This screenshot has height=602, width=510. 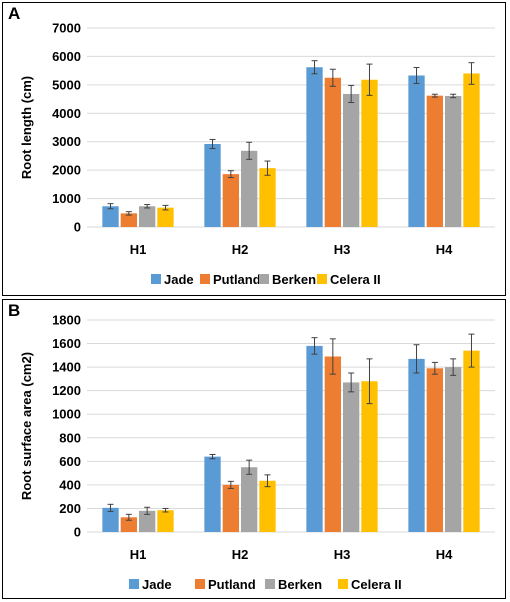 I want to click on y-tick-label: 1600, so click(x=66, y=343).